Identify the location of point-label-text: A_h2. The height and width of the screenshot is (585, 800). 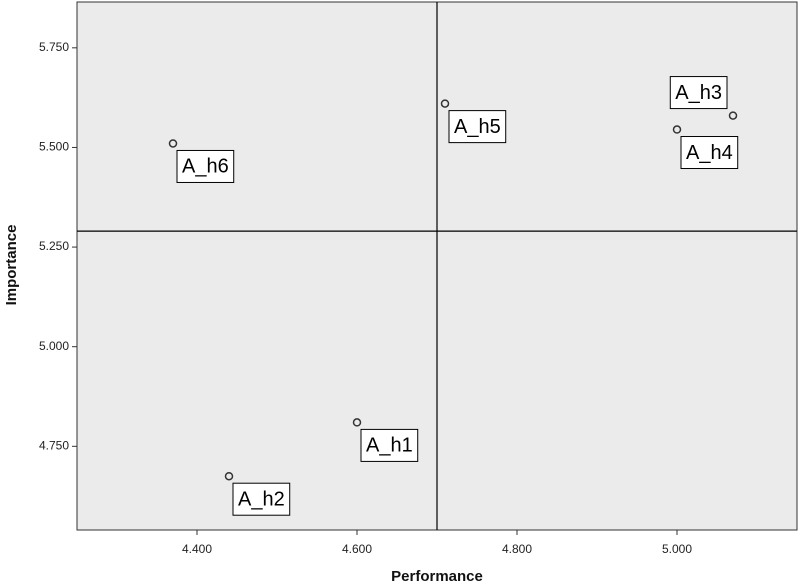
(261, 499).